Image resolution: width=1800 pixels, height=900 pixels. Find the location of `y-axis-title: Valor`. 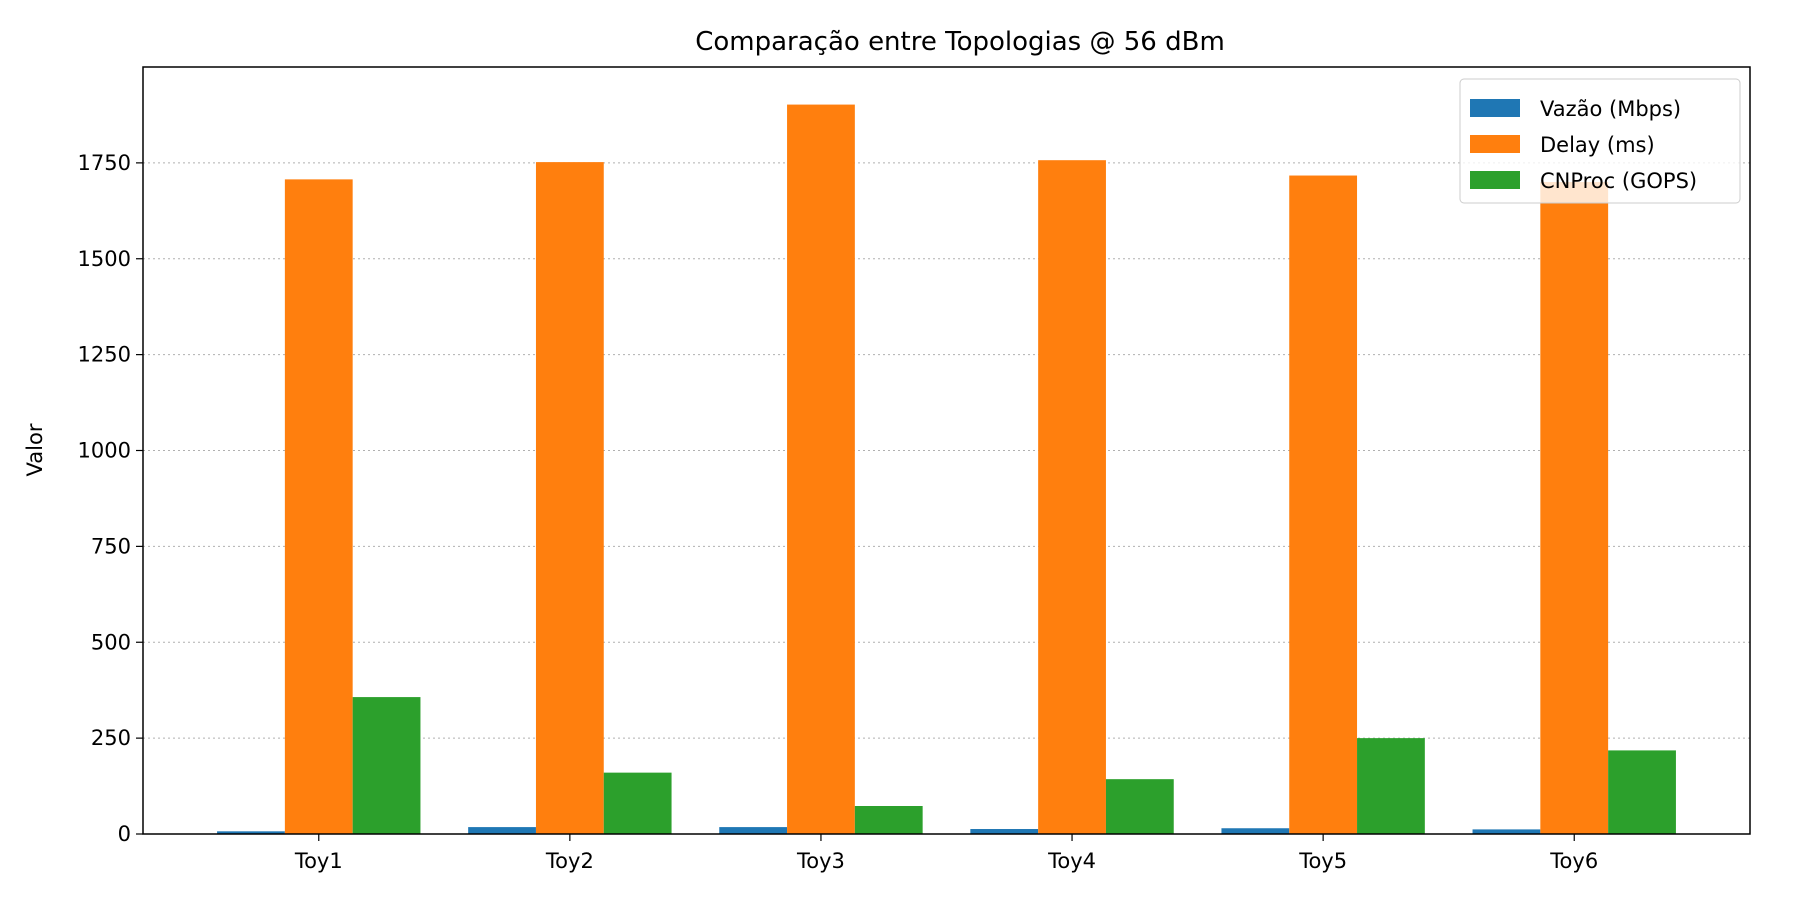

y-axis-title: Valor is located at coordinates (35, 449).